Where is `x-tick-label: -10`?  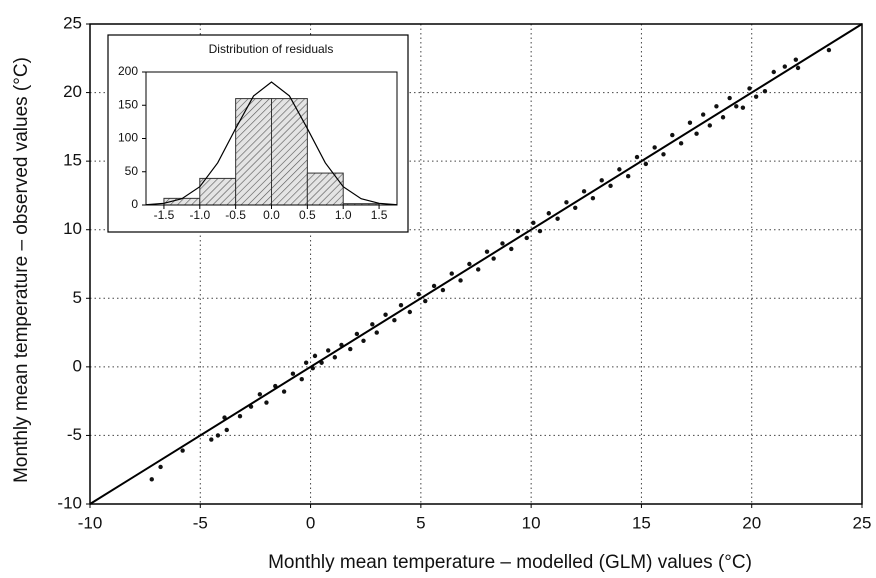
x-tick-label: -10 is located at coordinates (90, 522).